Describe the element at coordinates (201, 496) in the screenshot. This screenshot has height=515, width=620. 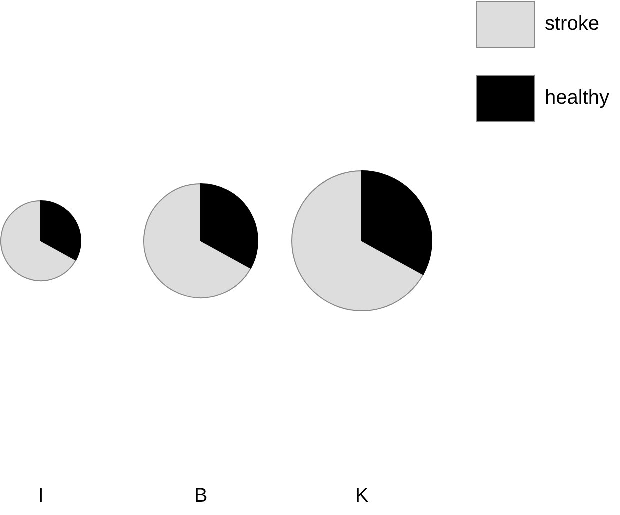
I see `text: B` at that location.